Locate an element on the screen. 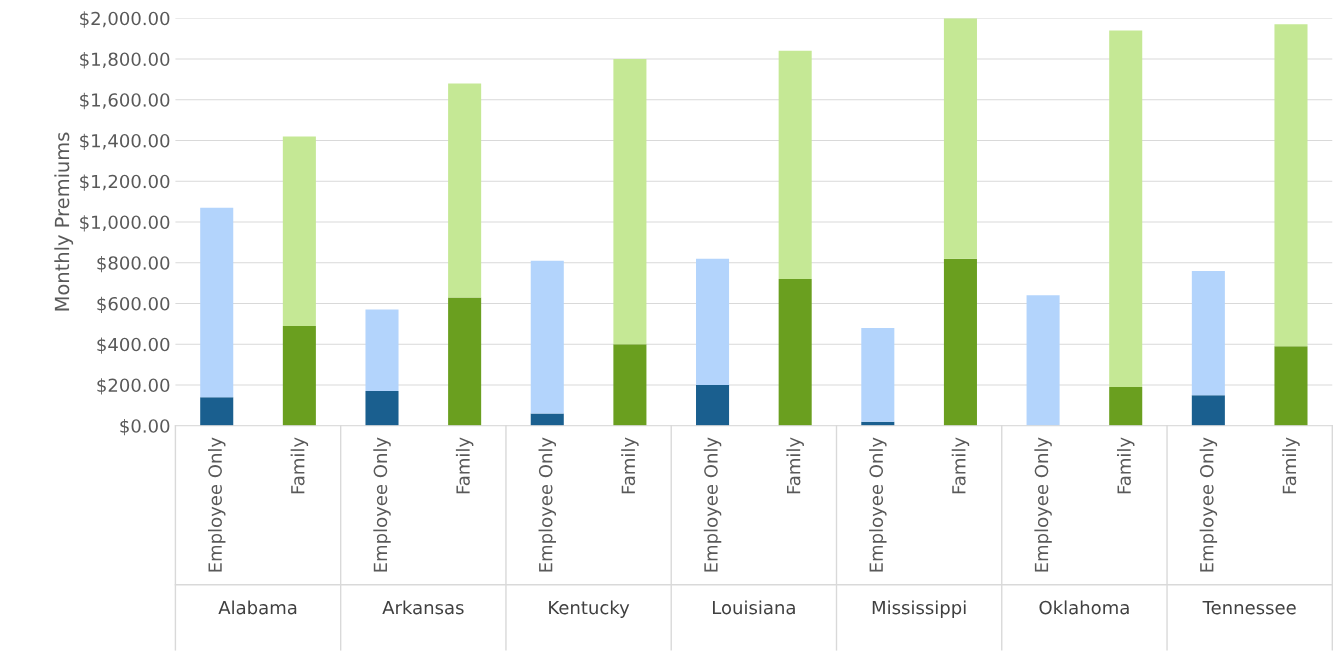 Image resolution: width=1339 pixels, height=651 pixels. text: Alabama is located at coordinates (257, 607).